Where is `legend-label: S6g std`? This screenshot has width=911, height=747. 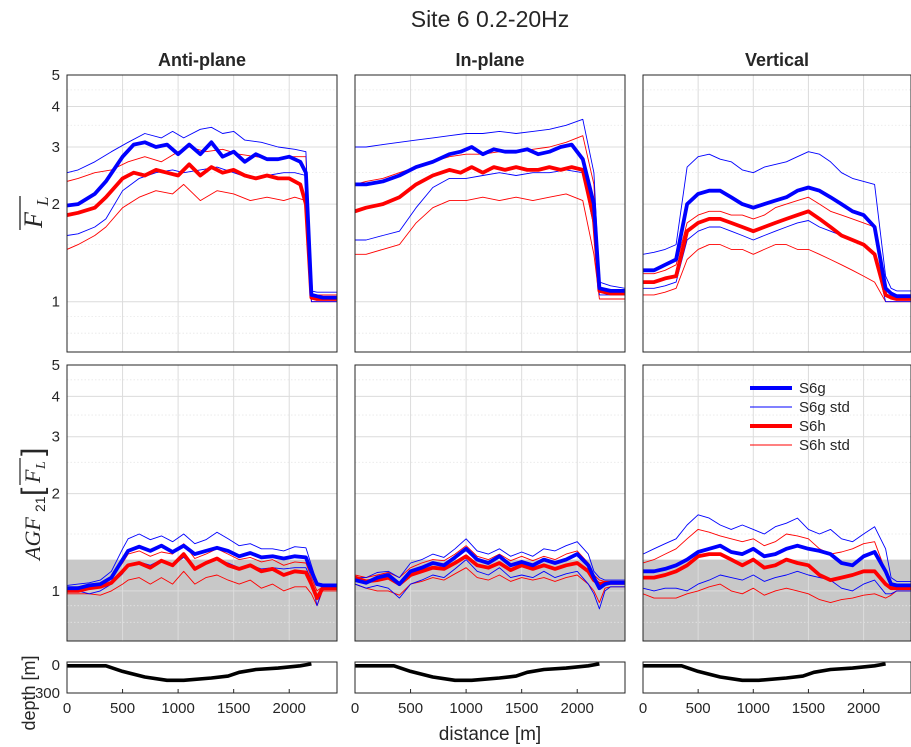
legend-label: S6g std is located at coordinates (824, 407).